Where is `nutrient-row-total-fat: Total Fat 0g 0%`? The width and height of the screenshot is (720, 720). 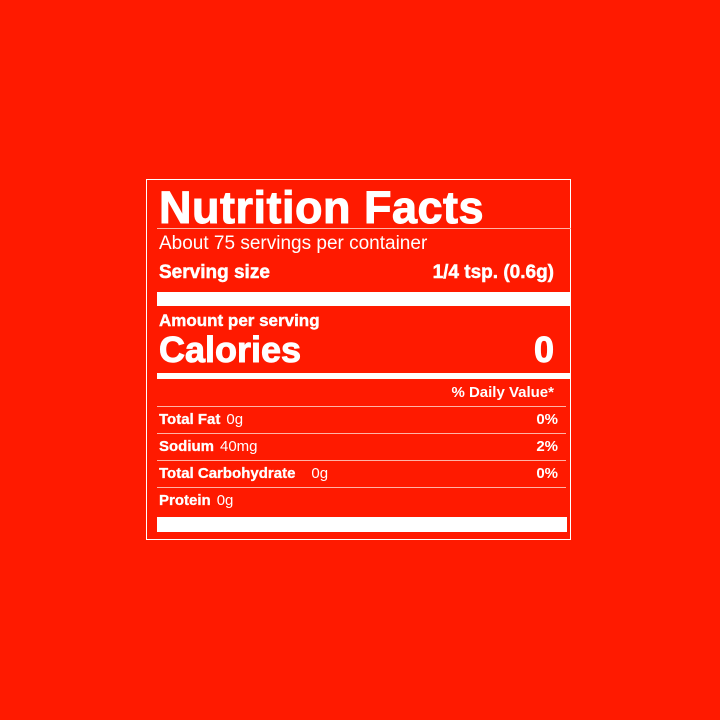 nutrient-row-total-fat: Total Fat 0g 0% is located at coordinates (361, 420).